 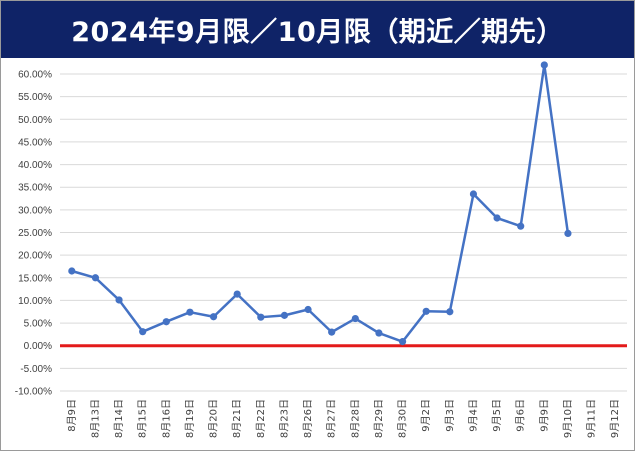 I want to click on x-tick-label: 8月26日, so click(x=308, y=418).